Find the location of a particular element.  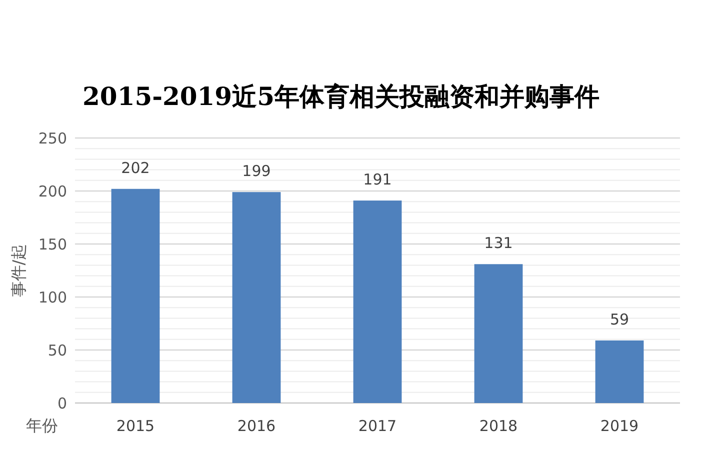

data-label: 59 is located at coordinates (620, 319).